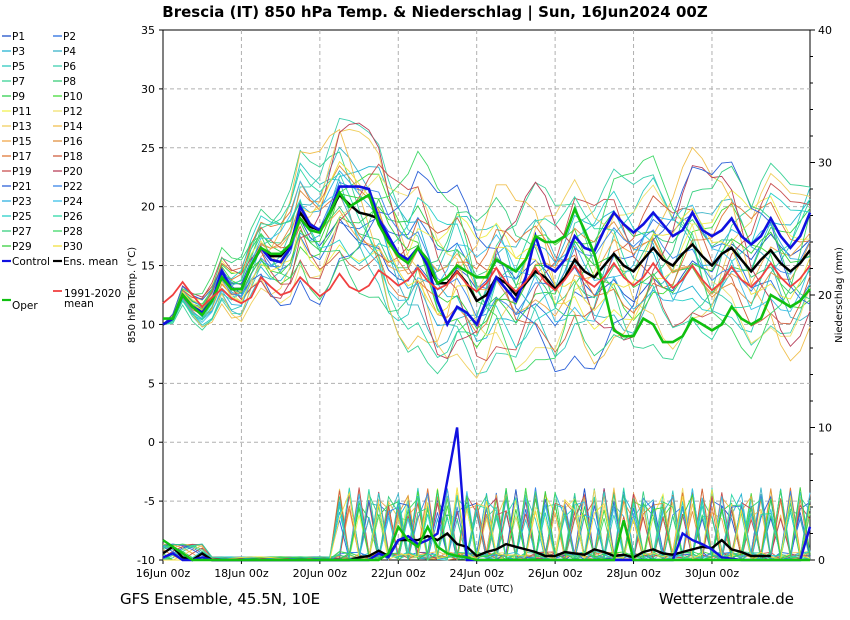 The width and height of the screenshot is (850, 620). What do you see at coordinates (241, 573) in the screenshot?
I see `x-tick-label: 18Jun 00z` at bounding box center [241, 573].